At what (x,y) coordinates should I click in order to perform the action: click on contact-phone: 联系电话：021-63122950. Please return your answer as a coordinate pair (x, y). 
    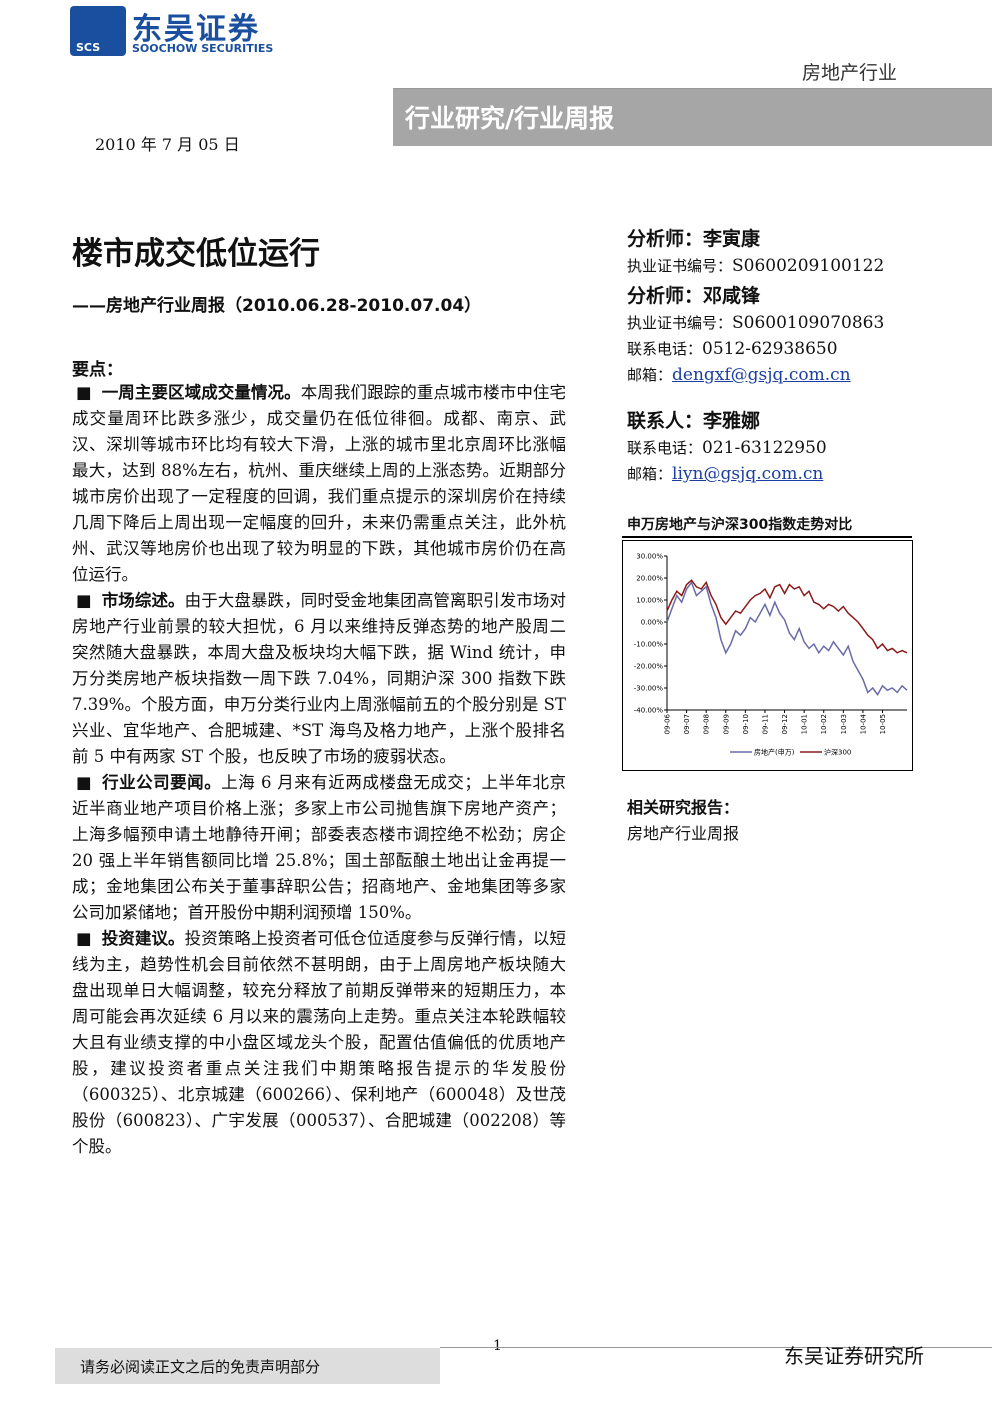
    Looking at the image, I should click on (797, 448).